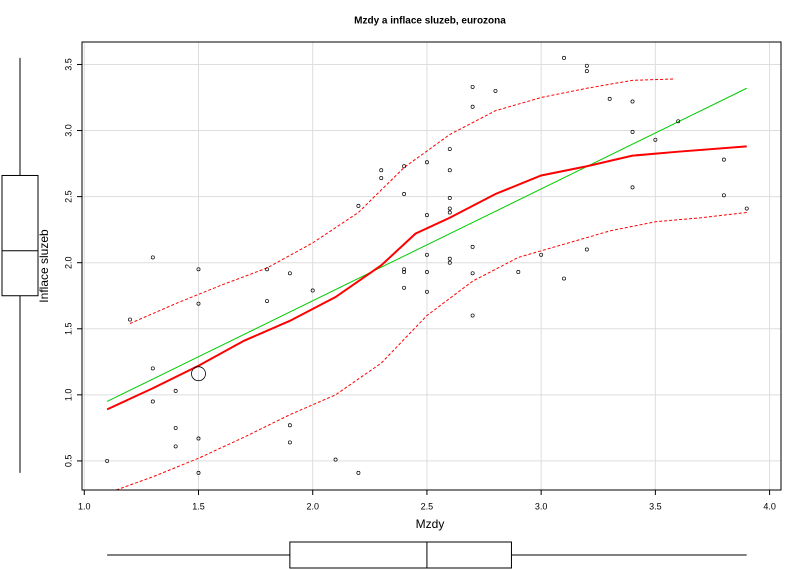 Image resolution: width=799 pixels, height=570 pixels. What do you see at coordinates (541, 506) in the screenshot?
I see `x-tick-label: 3.0` at bounding box center [541, 506].